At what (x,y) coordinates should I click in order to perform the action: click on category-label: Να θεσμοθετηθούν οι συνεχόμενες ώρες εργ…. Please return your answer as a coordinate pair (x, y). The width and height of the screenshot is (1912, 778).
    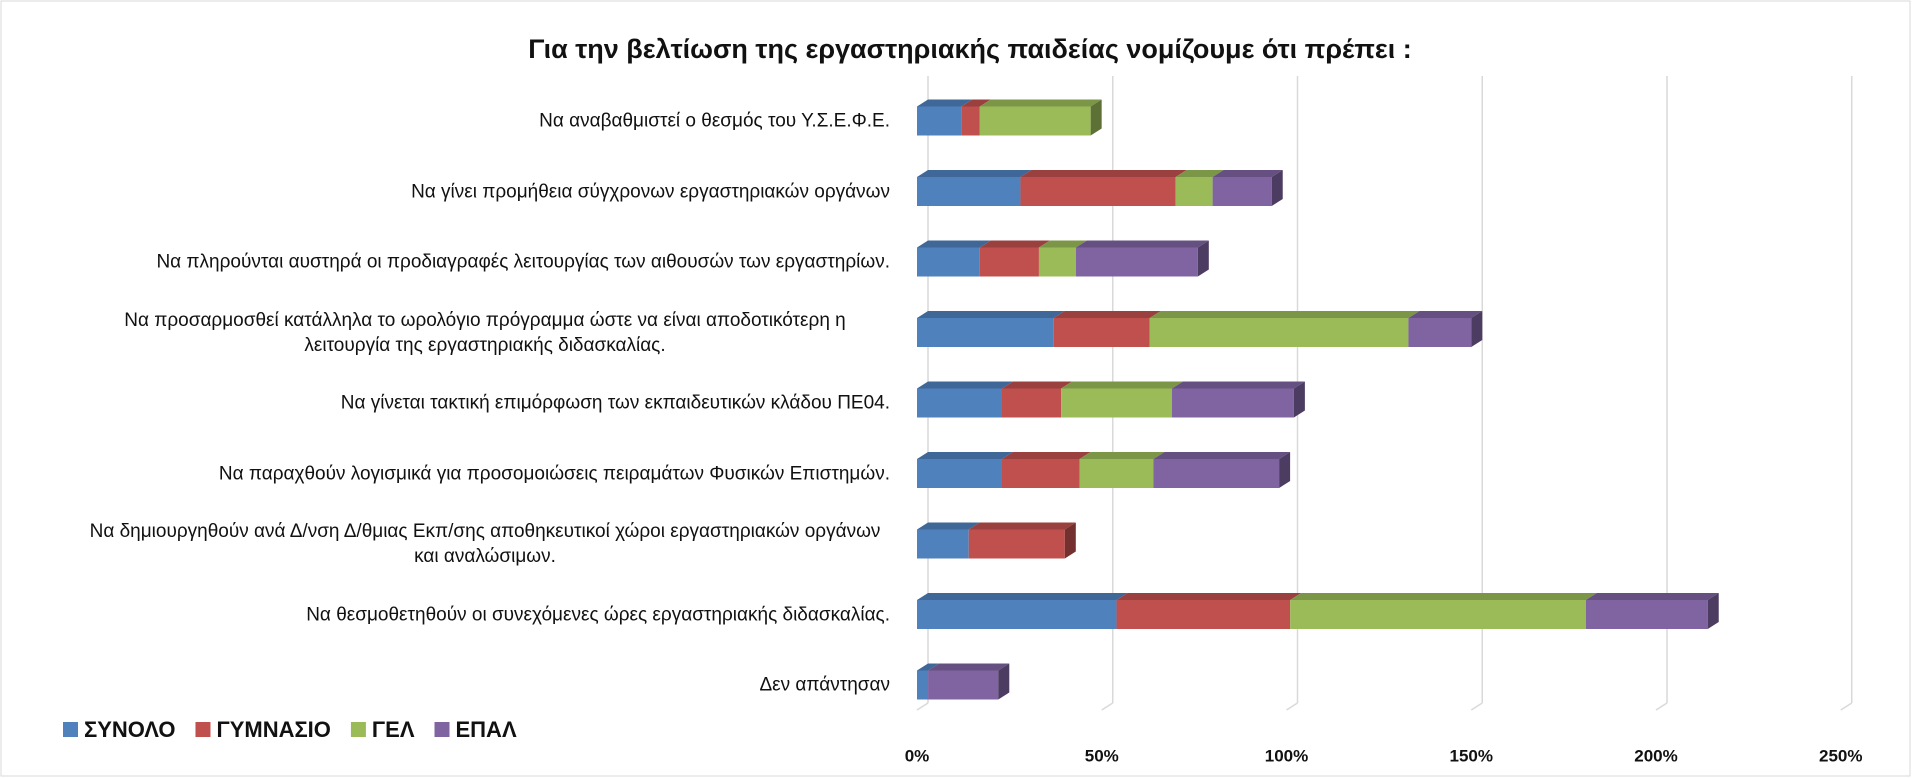
    Looking at the image, I should click on (598, 614).